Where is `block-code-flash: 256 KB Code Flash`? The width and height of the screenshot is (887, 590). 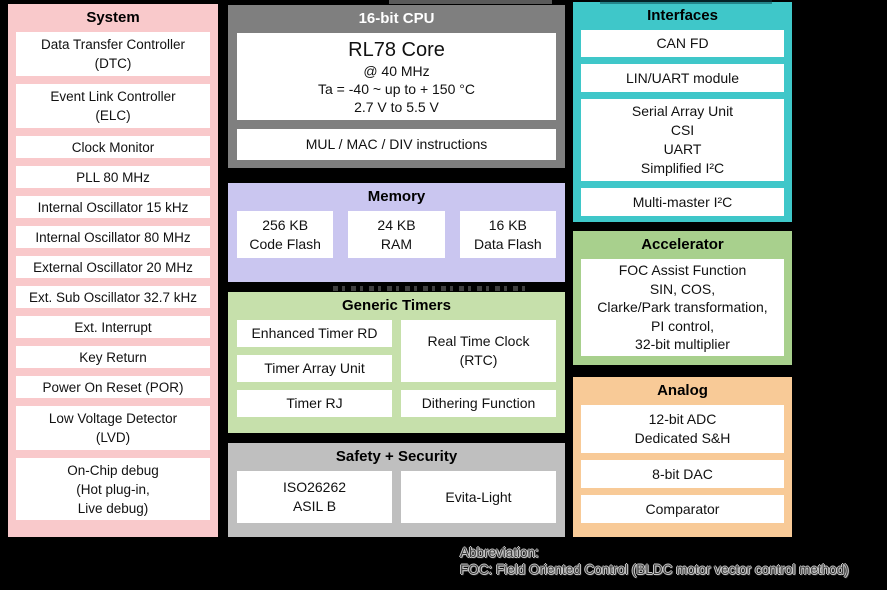
block-code-flash: 256 KB Code Flash is located at coordinates (285, 234).